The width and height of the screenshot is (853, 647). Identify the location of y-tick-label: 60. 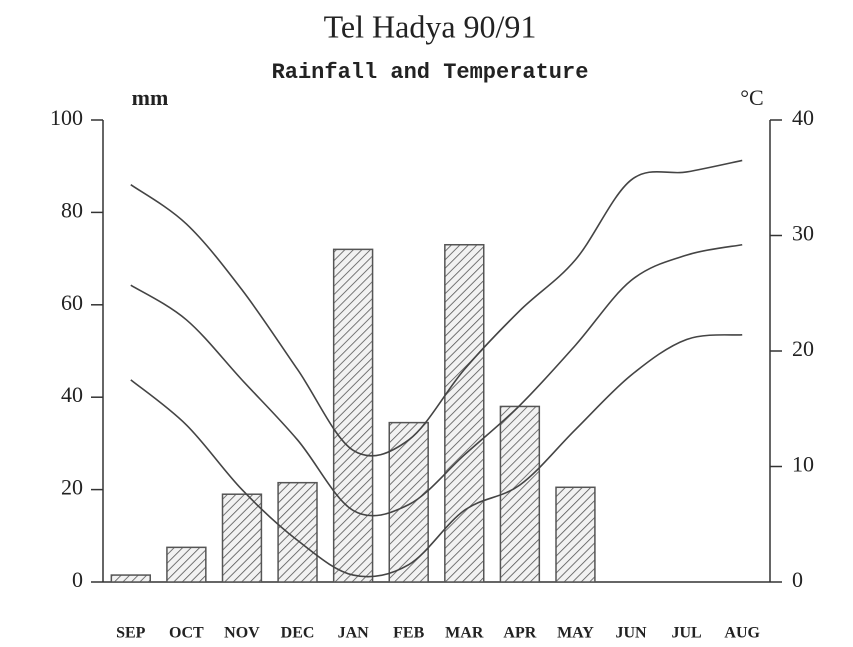
(72, 302).